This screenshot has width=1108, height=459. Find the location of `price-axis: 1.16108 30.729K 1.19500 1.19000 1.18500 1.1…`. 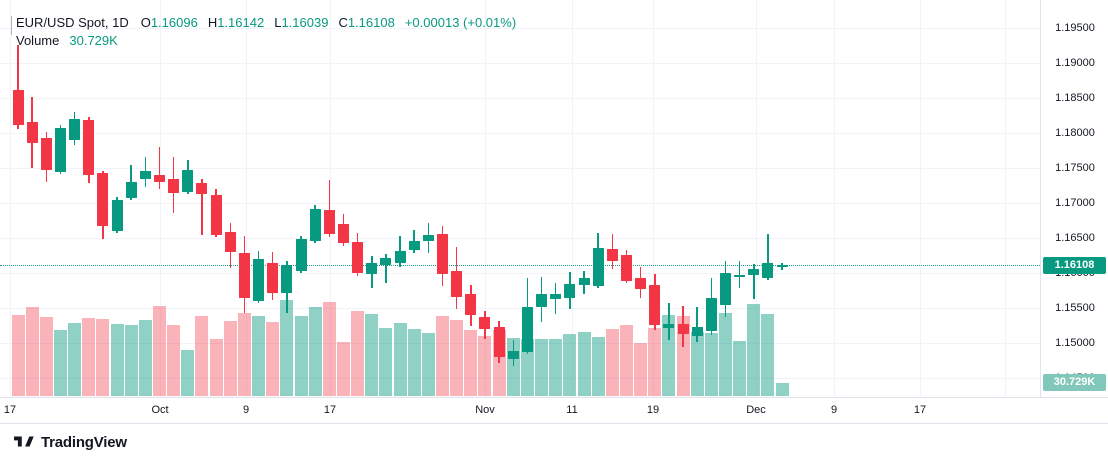

price-axis: 1.16108 30.729K 1.19500 1.19000 1.18500 1.1… is located at coordinates (1074, 198).